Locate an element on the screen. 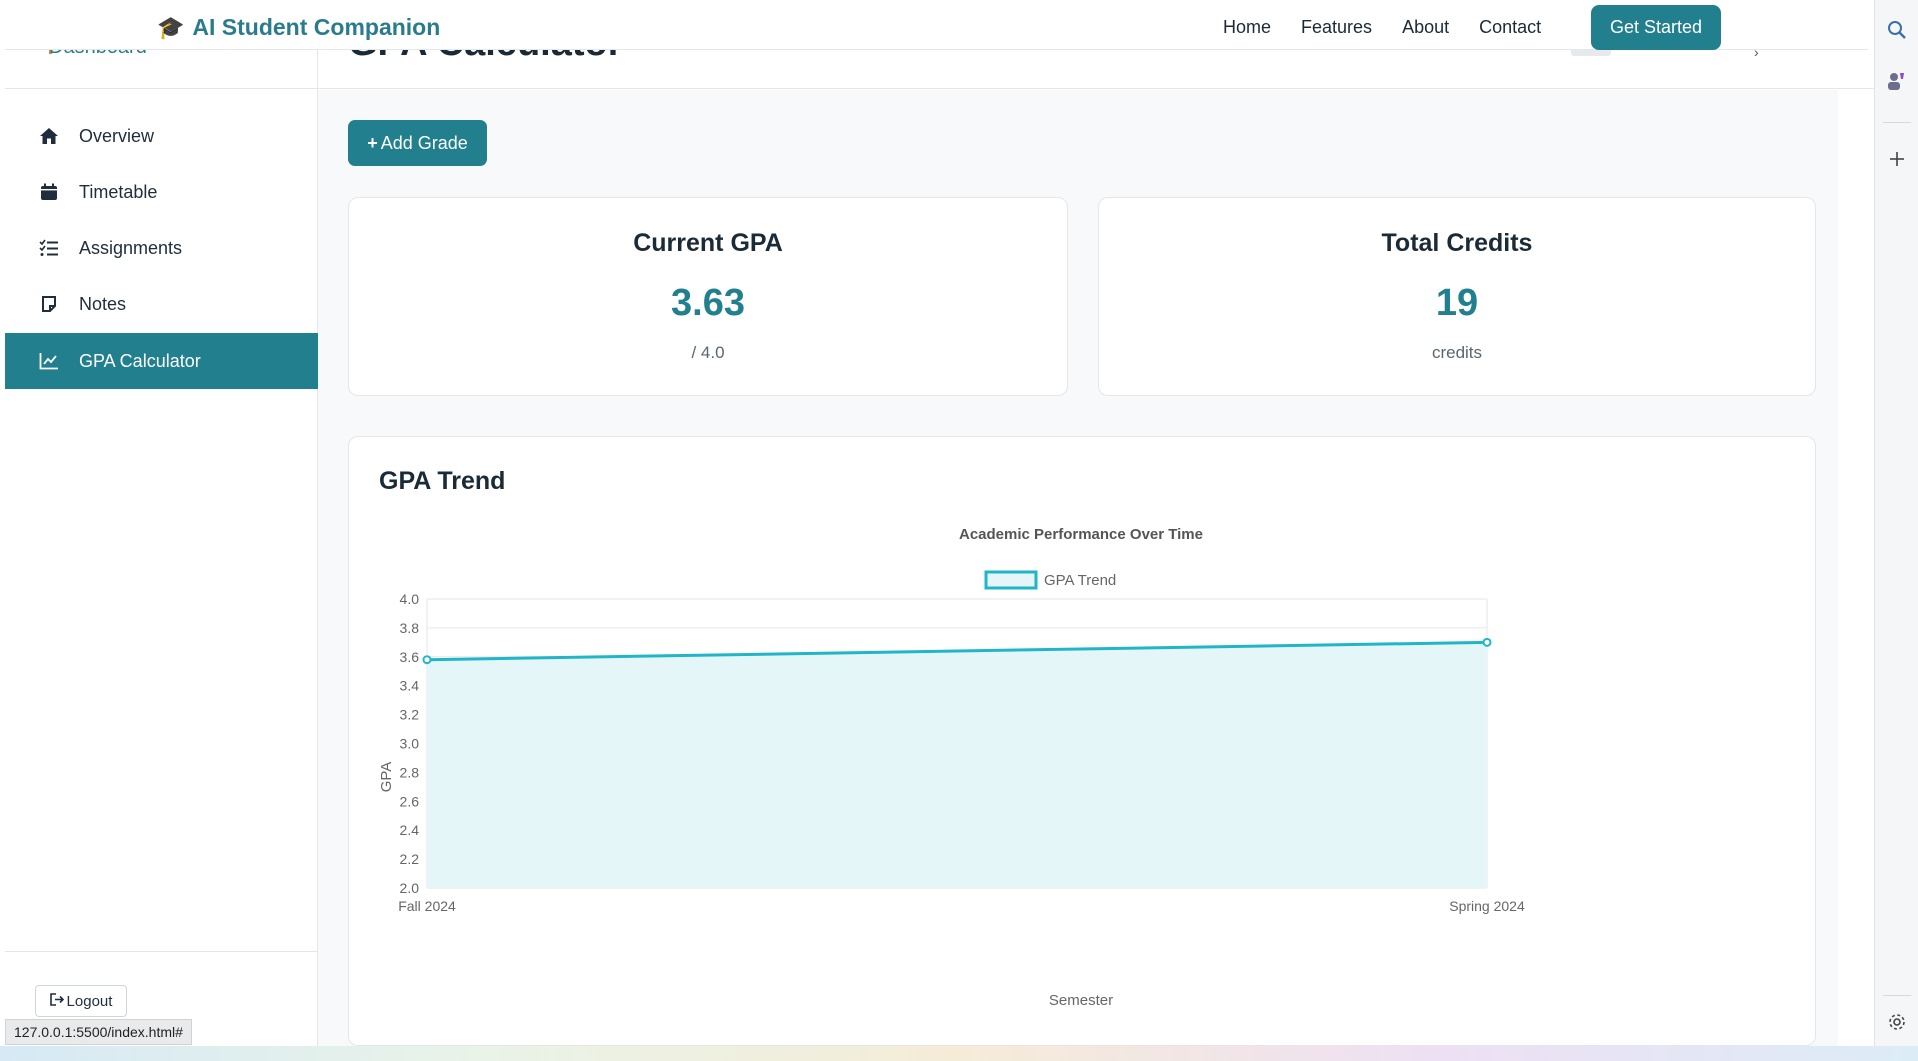  sidebar-item-overview: Overview is located at coordinates (161, 136).